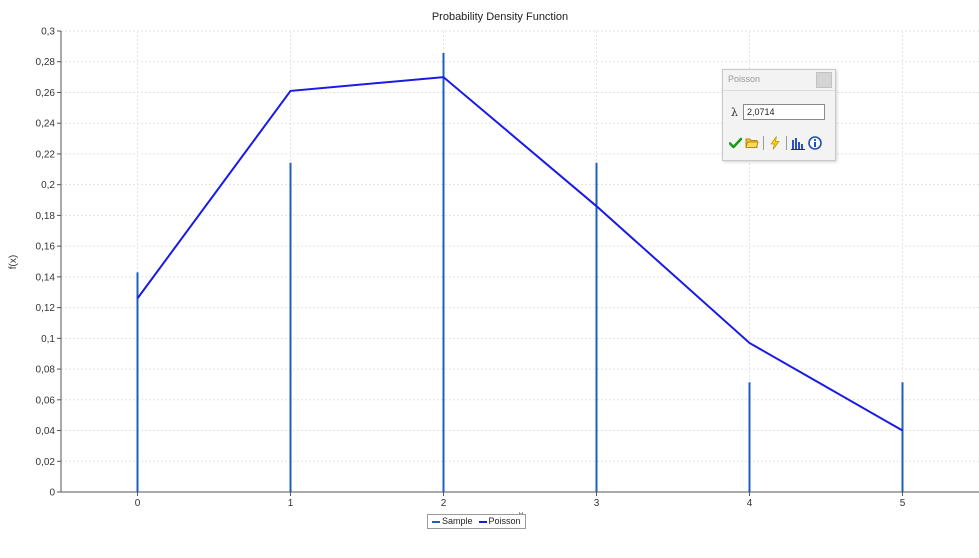  I want to click on info-icon, so click(815, 143).